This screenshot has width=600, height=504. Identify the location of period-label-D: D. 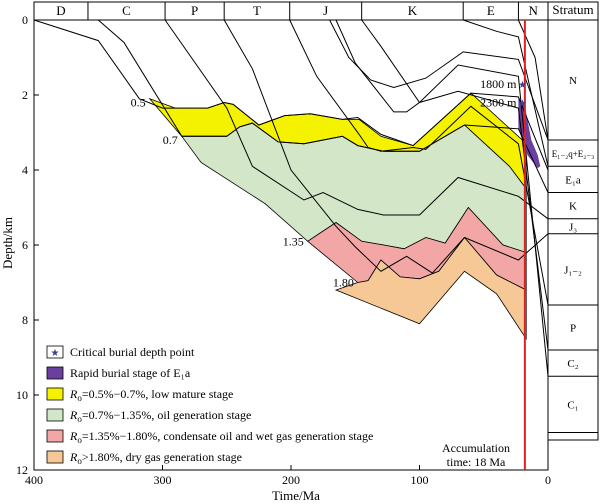
(60, 10).